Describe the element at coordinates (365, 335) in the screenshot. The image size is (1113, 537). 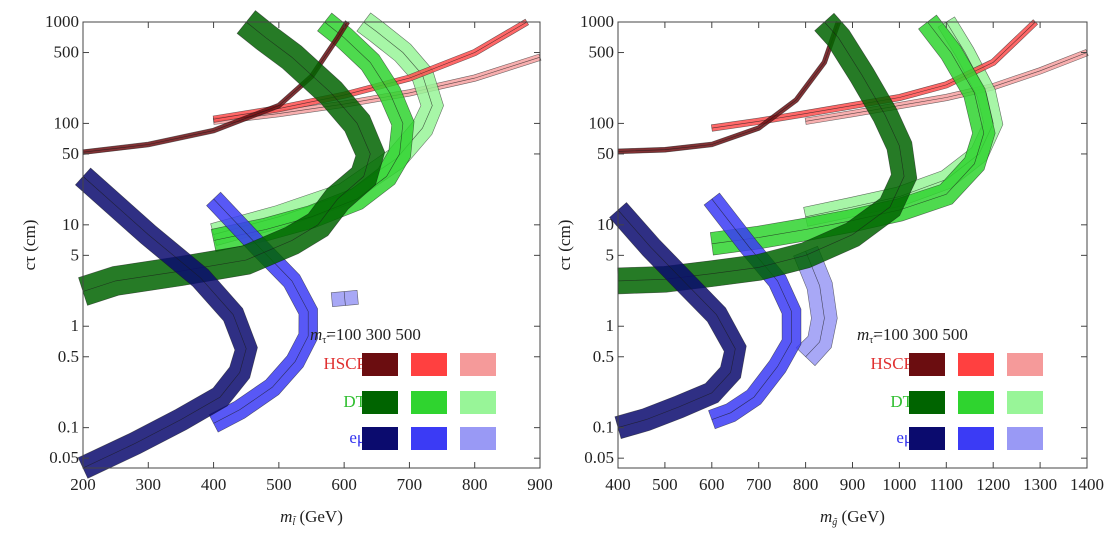
I see `panel1-legend-header: mτ̃=100 300 500` at that location.